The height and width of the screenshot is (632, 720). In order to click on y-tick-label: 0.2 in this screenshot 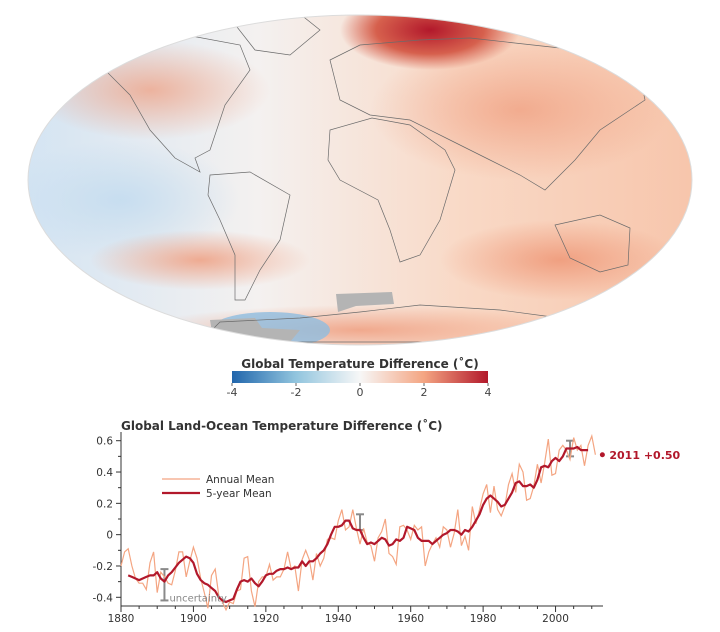, I will do `click(104, 504)`.